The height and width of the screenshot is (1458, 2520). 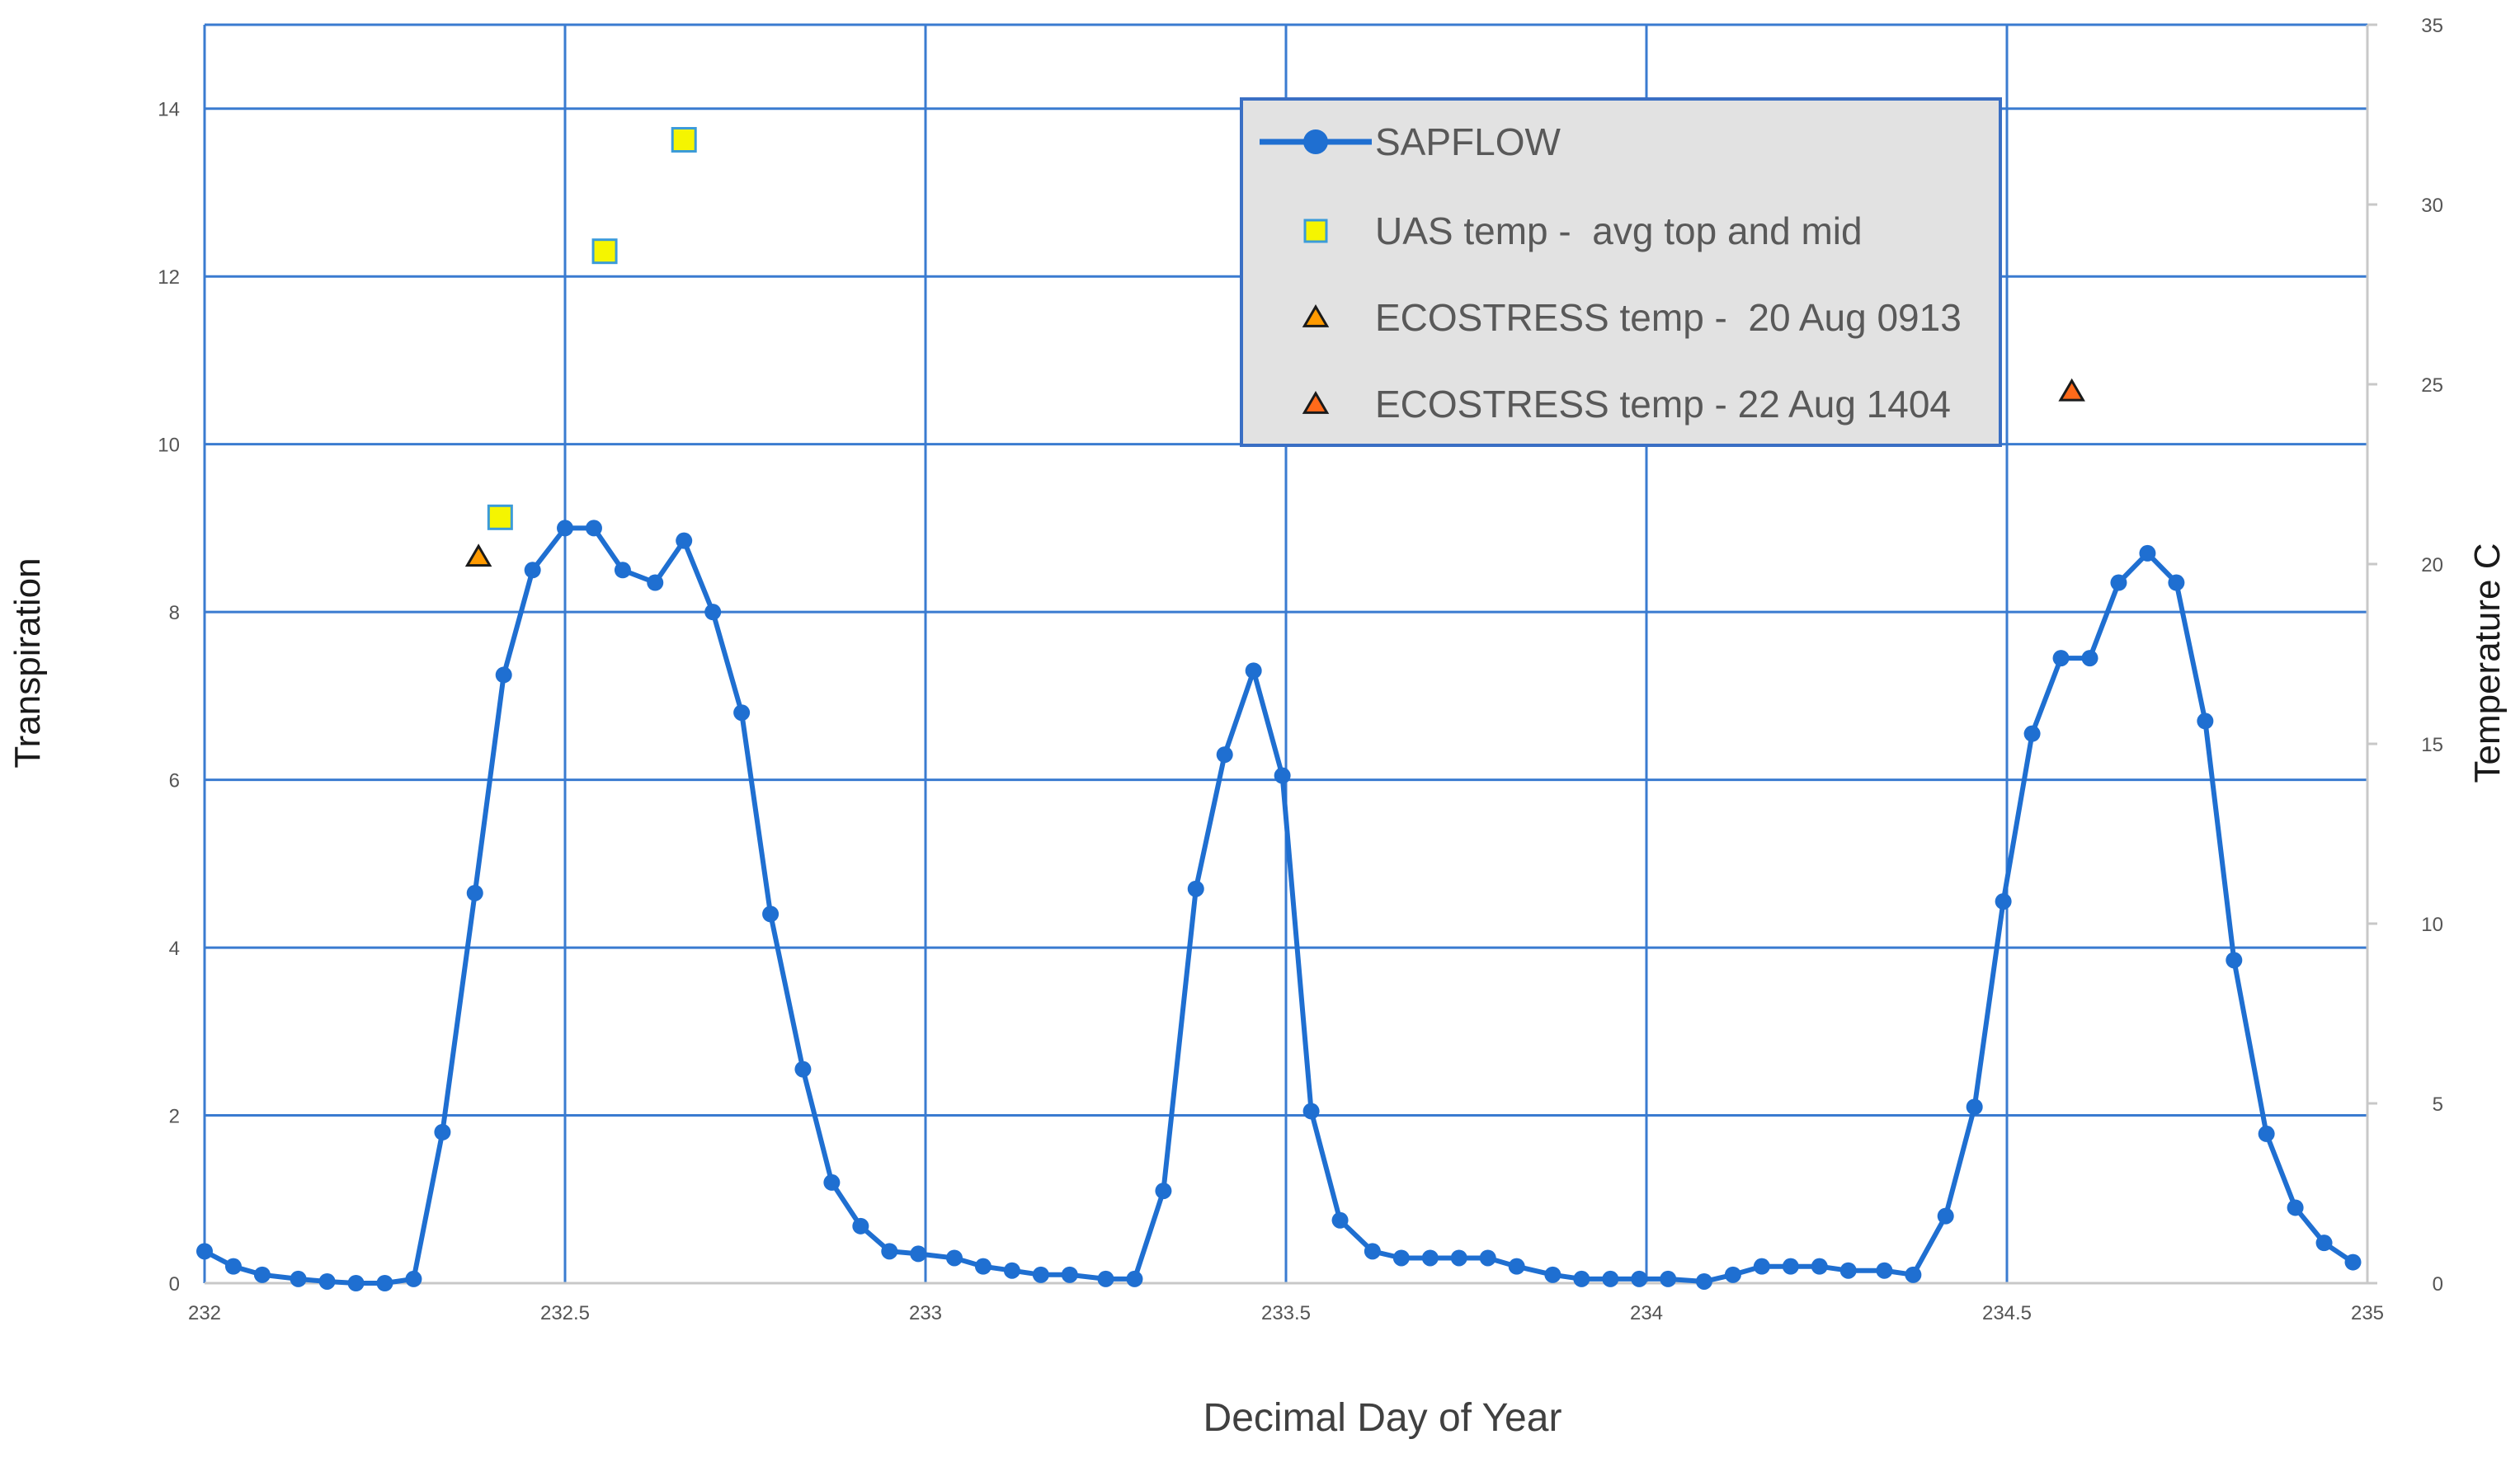 I want to click on y2-tick-label: 35, so click(x=2432, y=26).